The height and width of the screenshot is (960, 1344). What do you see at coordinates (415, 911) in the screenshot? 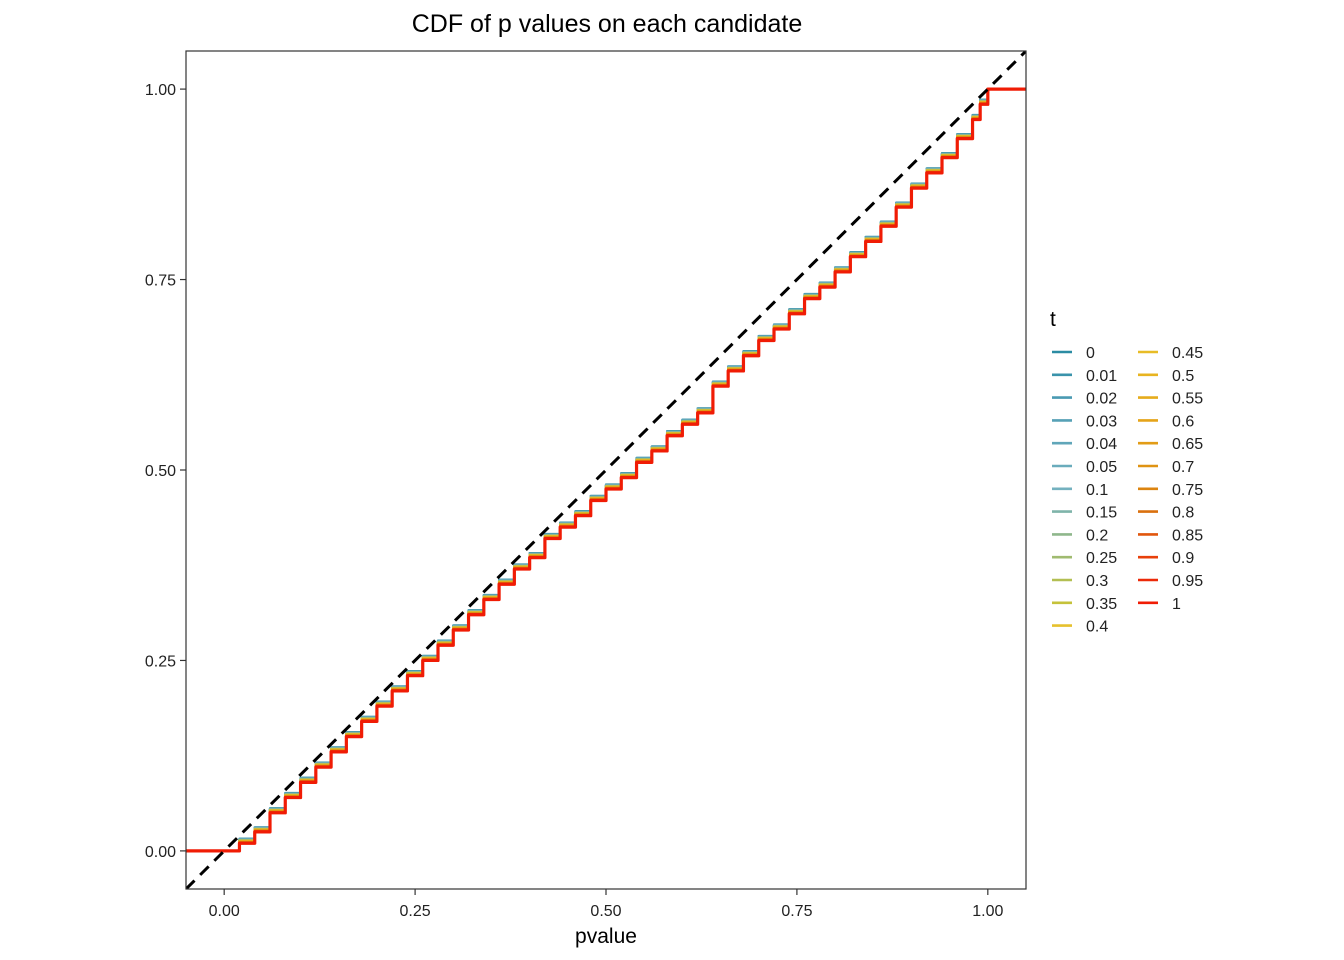
I see `x-tick-label: 0.25` at bounding box center [415, 911].